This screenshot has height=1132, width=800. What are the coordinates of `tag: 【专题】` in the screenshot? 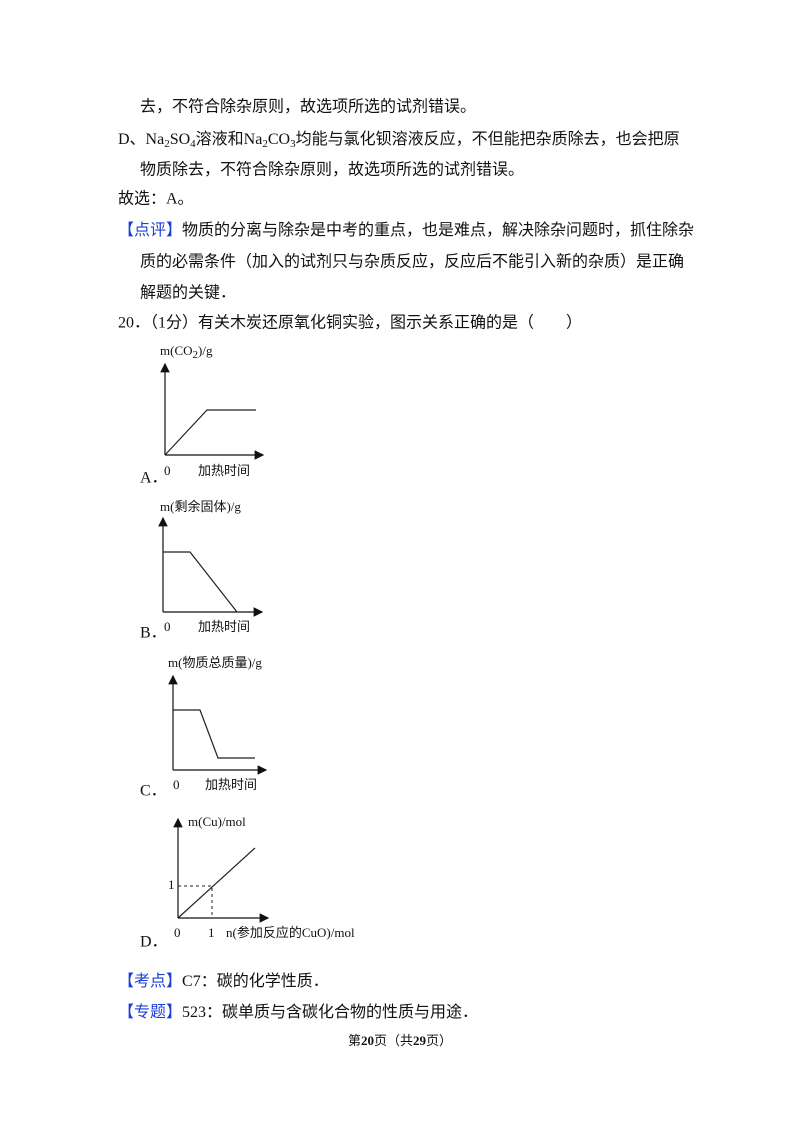 It's located at (150, 1012).